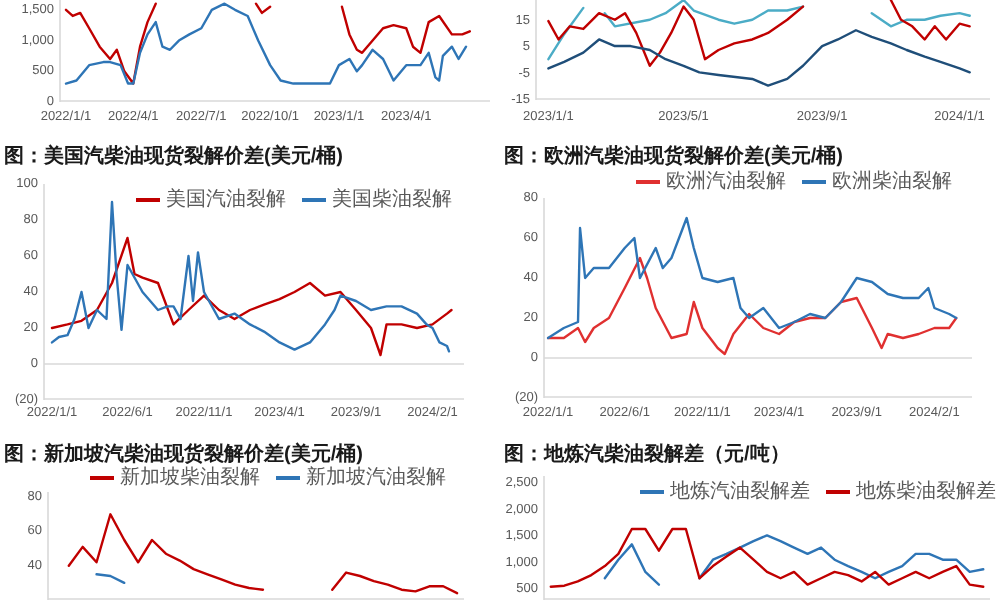 This screenshot has height=600, width=1000. What do you see at coordinates (739, 491) in the screenshot?
I see `legend-label: 地炼汽油裂解差` at bounding box center [739, 491].